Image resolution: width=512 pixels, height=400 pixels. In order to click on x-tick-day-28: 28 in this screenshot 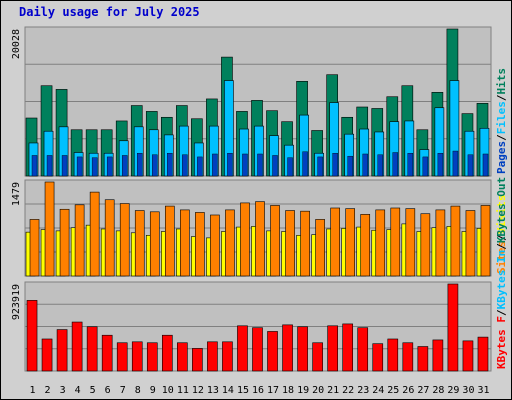, I will do `click(438, 390)`.